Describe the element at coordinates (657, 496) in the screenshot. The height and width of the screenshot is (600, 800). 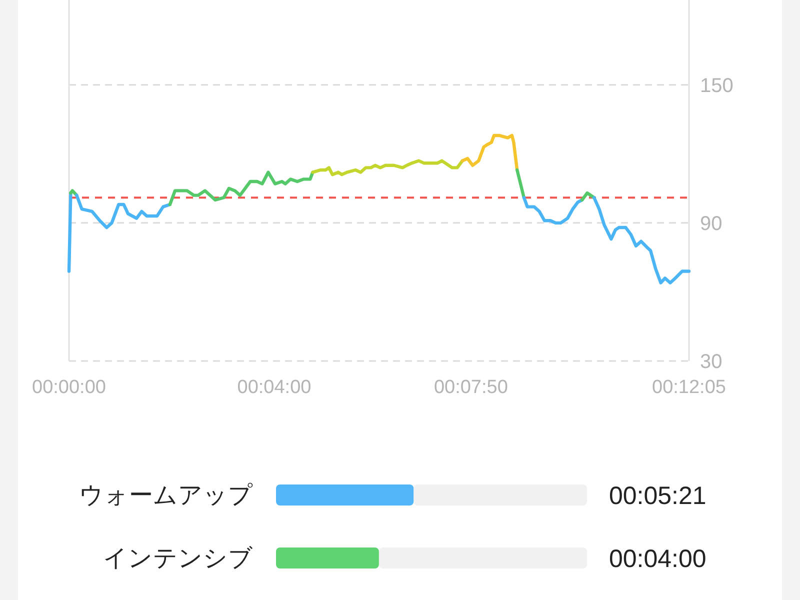
I see `value-label: 00:05:21` at that location.